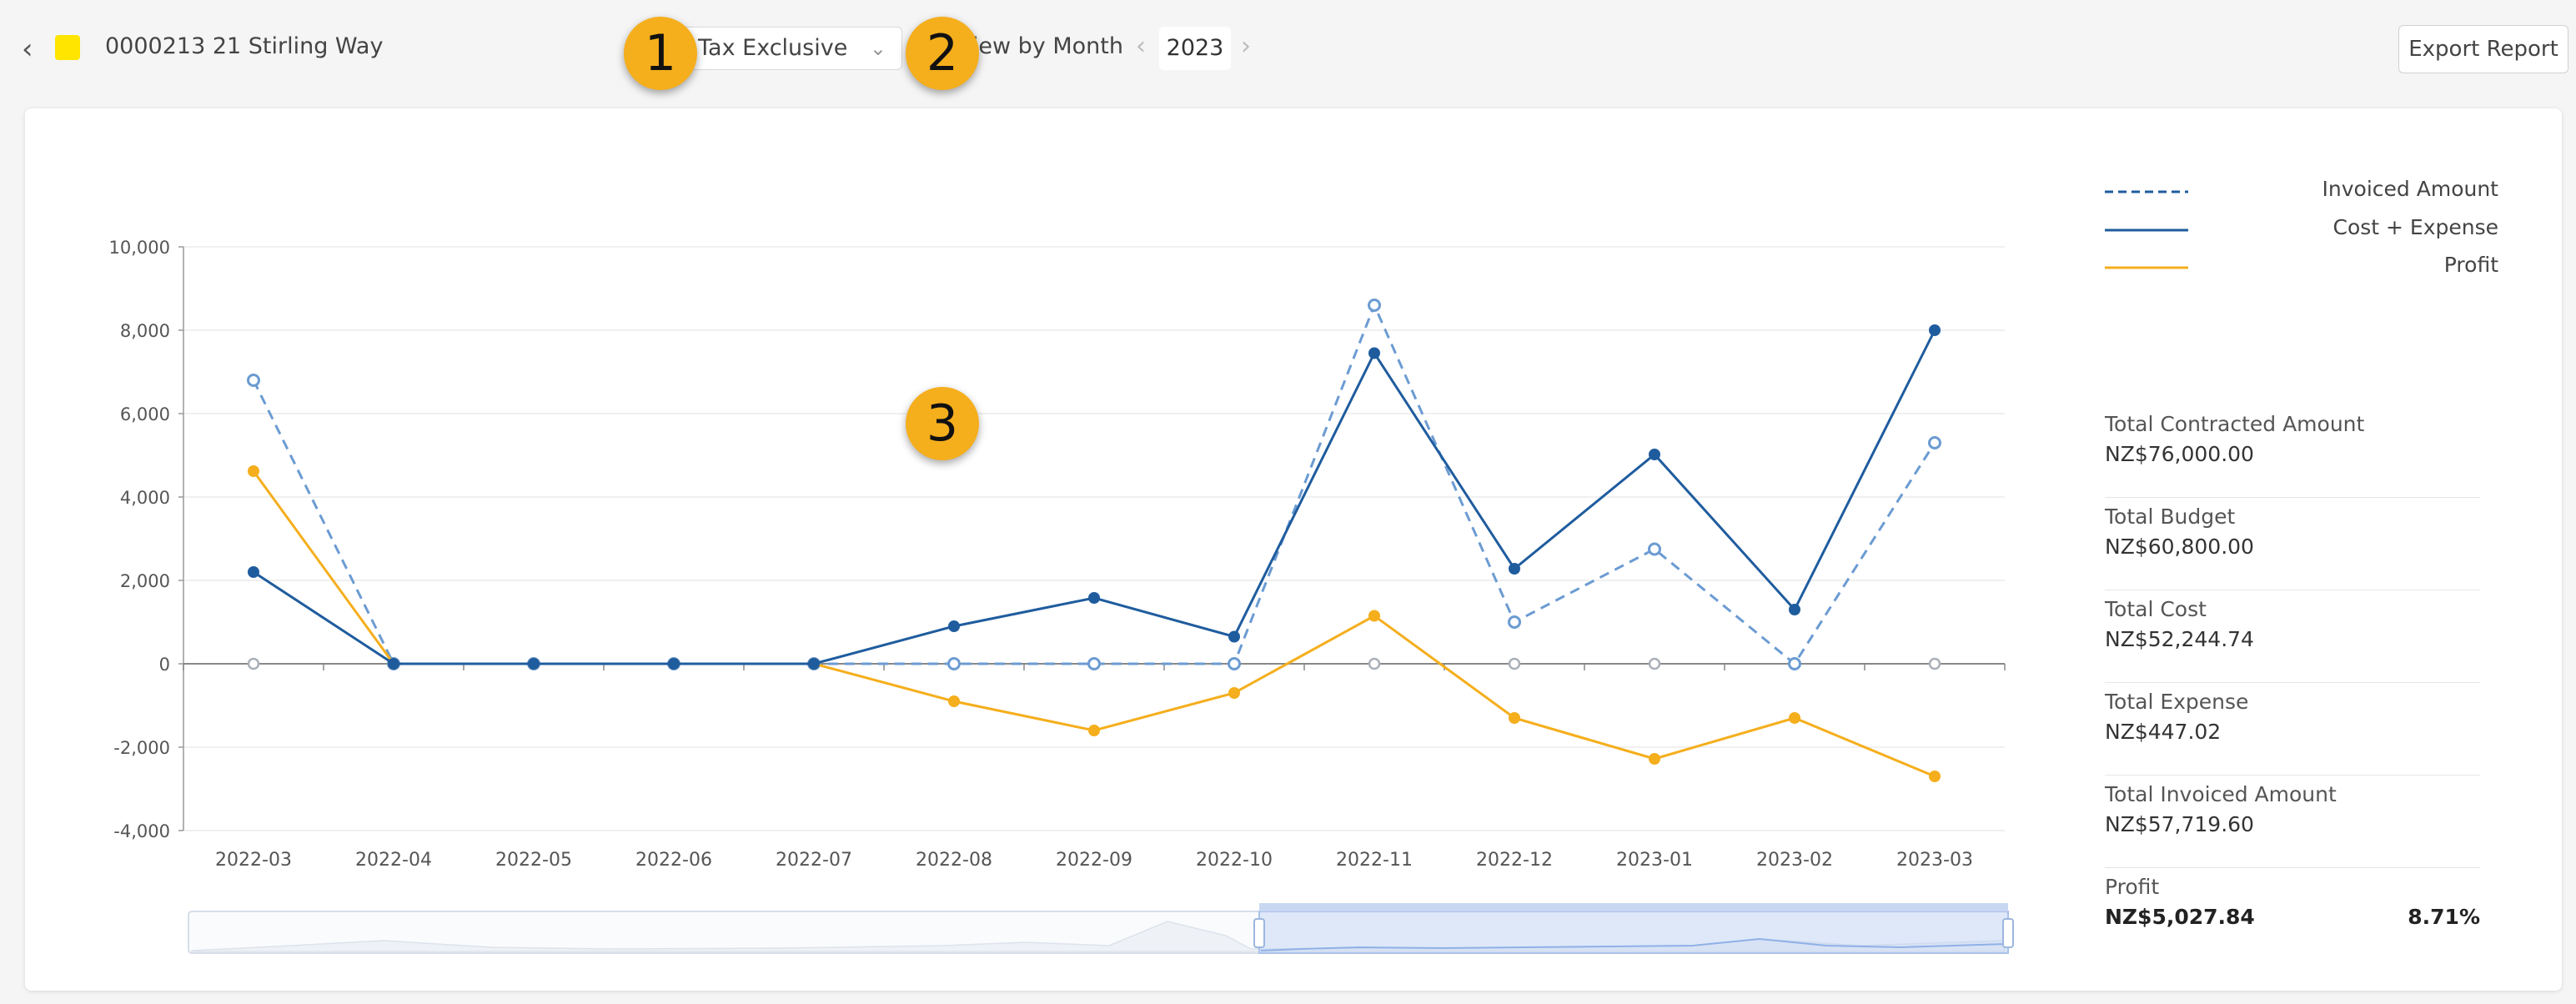 The height and width of the screenshot is (1004, 2576). What do you see at coordinates (2292, 729) in the screenshot?
I see `summary-item: Total Expense NZ$447.02` at bounding box center [2292, 729].